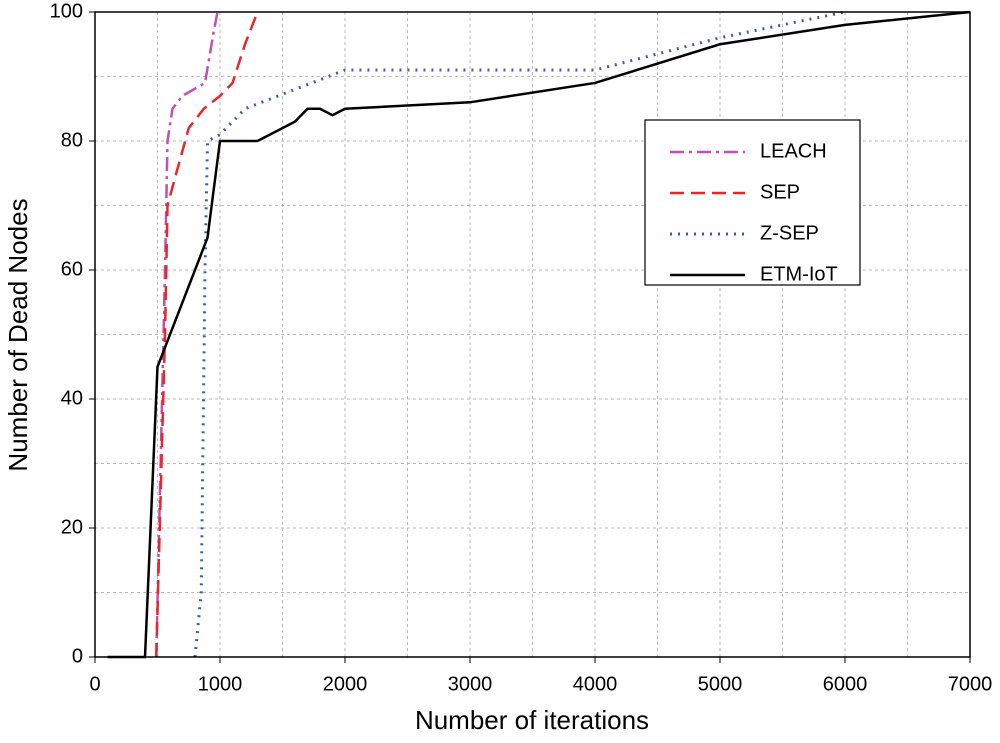  Describe the element at coordinates (532, 720) in the screenshot. I see `x-axis-title: Number of iterations` at that location.